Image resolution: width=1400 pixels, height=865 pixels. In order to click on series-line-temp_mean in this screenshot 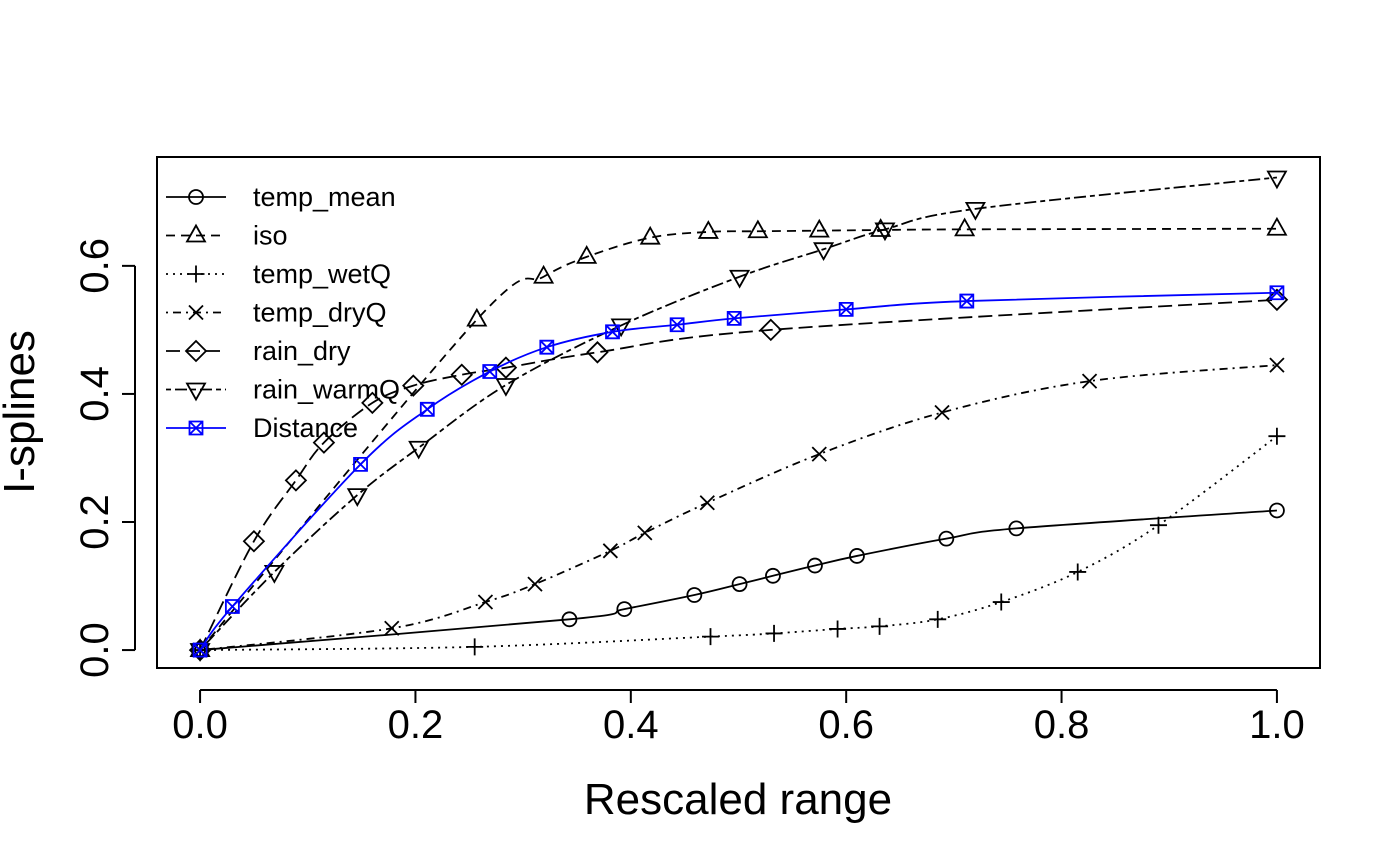, I will do `click(738, 580)`.